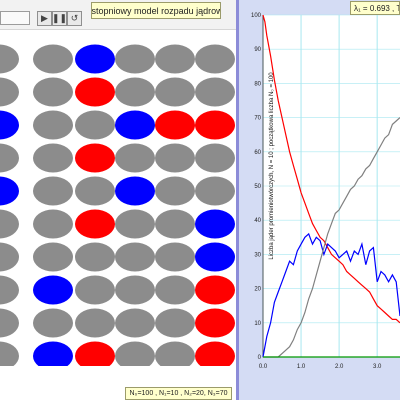 The width and height of the screenshot is (400, 400). Describe the element at coordinates (257, 221) in the screenshot. I see `y-tick-label: 40` at that location.